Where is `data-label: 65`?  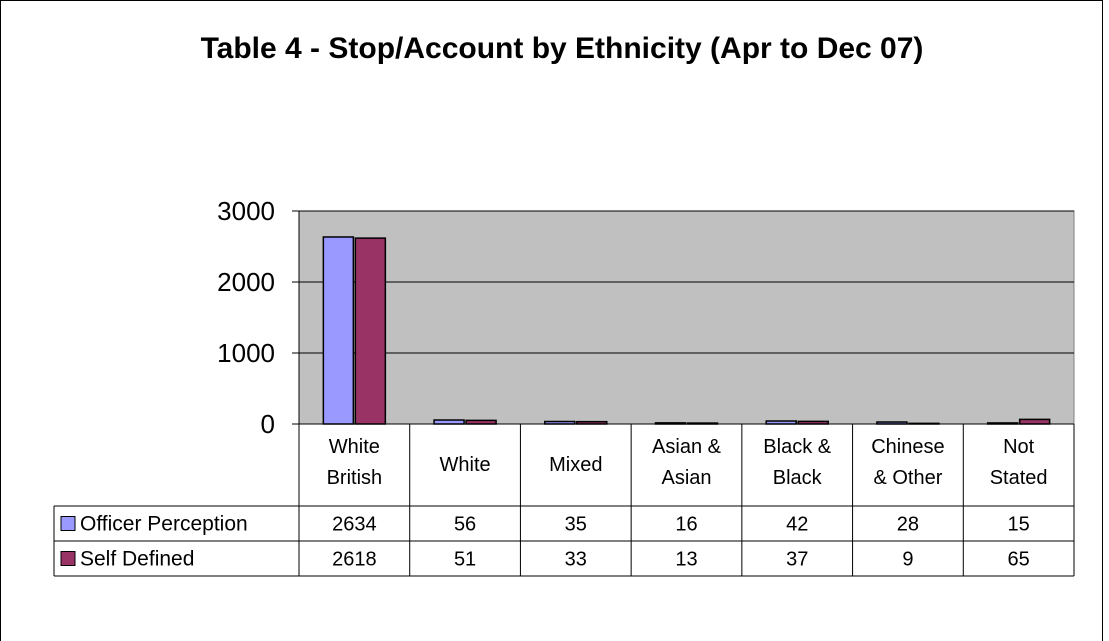
data-label: 65 is located at coordinates (1019, 560).